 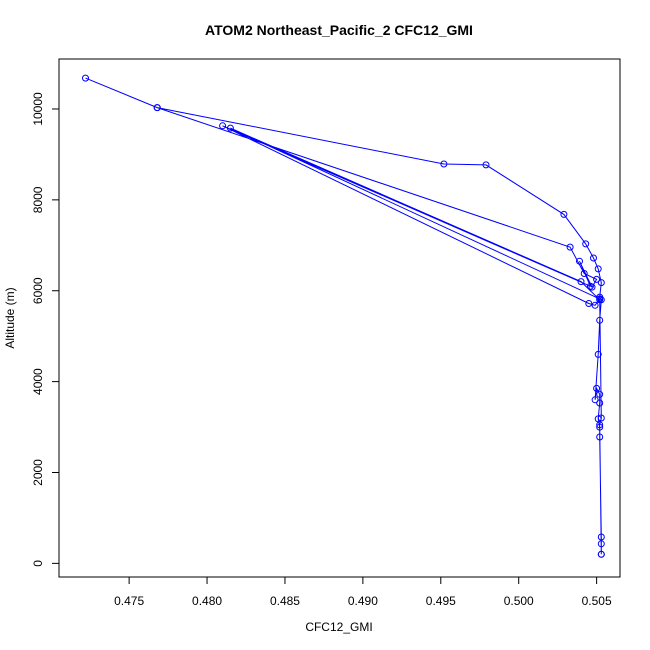 What do you see at coordinates (441, 601) in the screenshot?
I see `x-tick-label: 0.495` at bounding box center [441, 601].